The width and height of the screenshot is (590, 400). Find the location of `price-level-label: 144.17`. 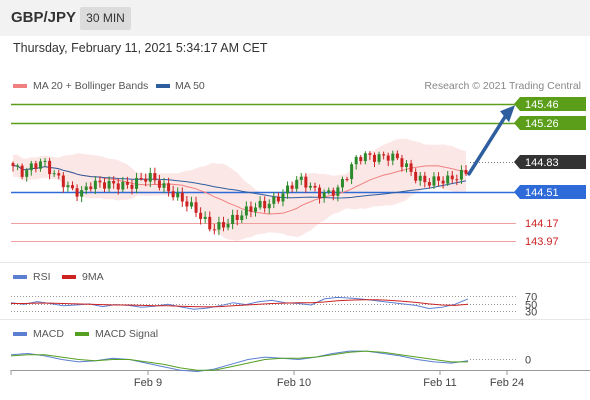

price-level-label: 144.17 is located at coordinates (542, 224).